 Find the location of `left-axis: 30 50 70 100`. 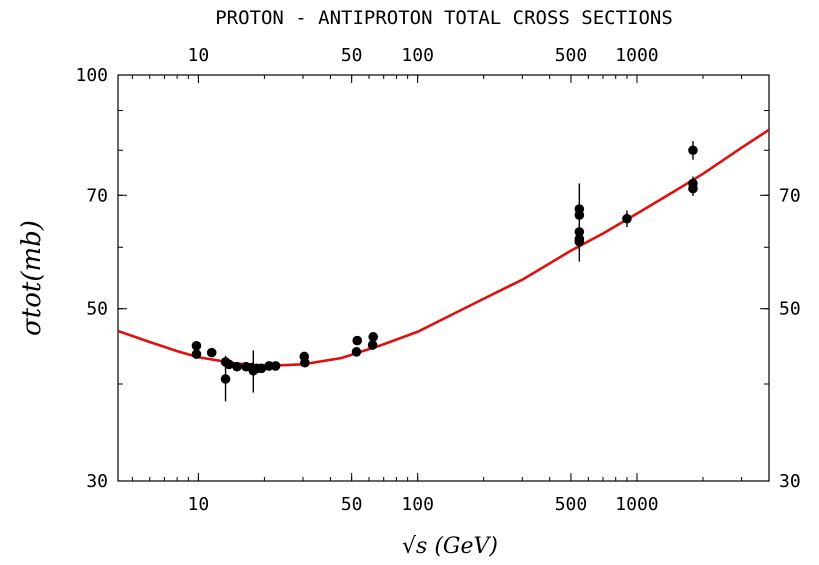

left-axis: 30 50 70 100 is located at coordinates (101, 278).